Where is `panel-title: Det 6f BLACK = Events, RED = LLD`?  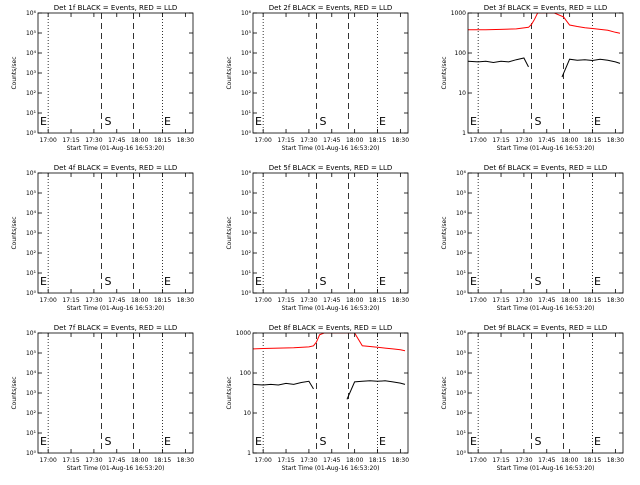
panel-title: Det 6f BLACK = Events, RED = LLD is located at coordinates (545, 168).